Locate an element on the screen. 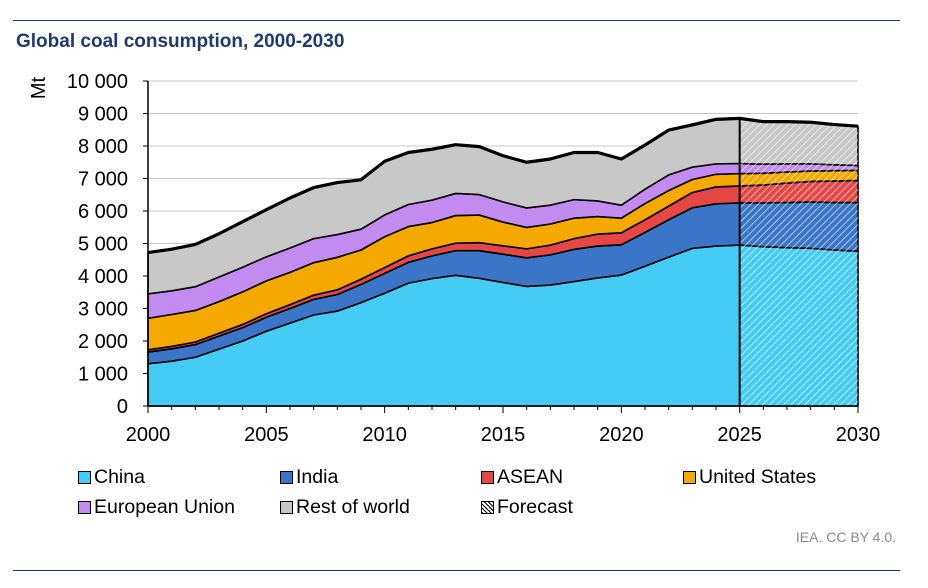 This screenshot has height=588, width=928. legend-label: ASEAN is located at coordinates (530, 477).